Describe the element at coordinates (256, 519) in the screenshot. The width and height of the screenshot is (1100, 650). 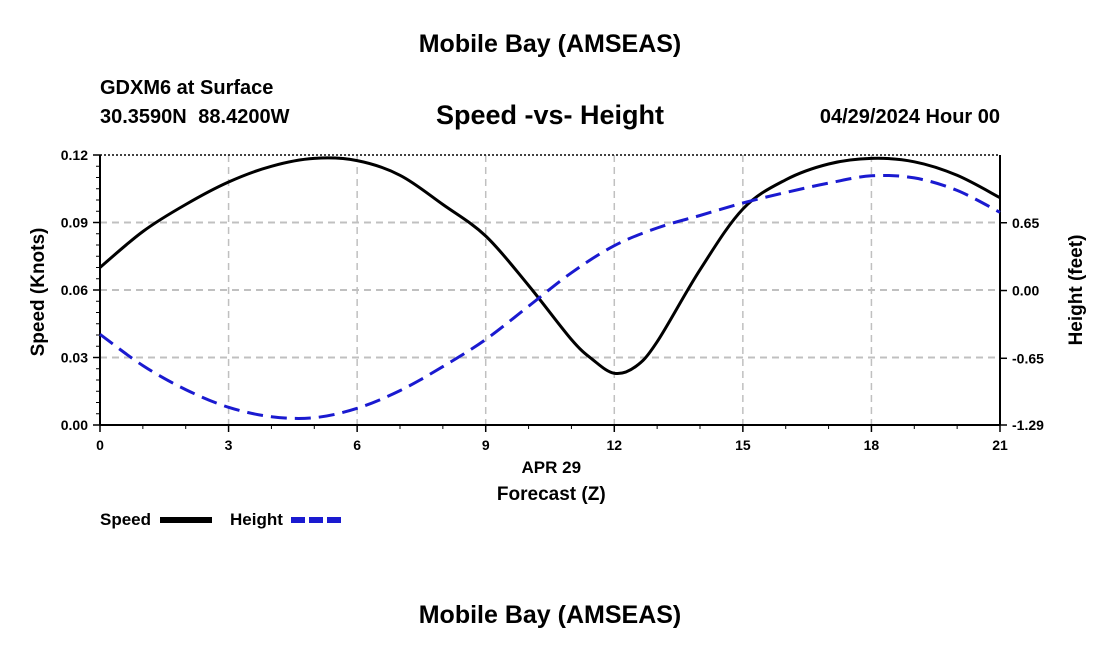
I see `legend-height-label: Height` at that location.